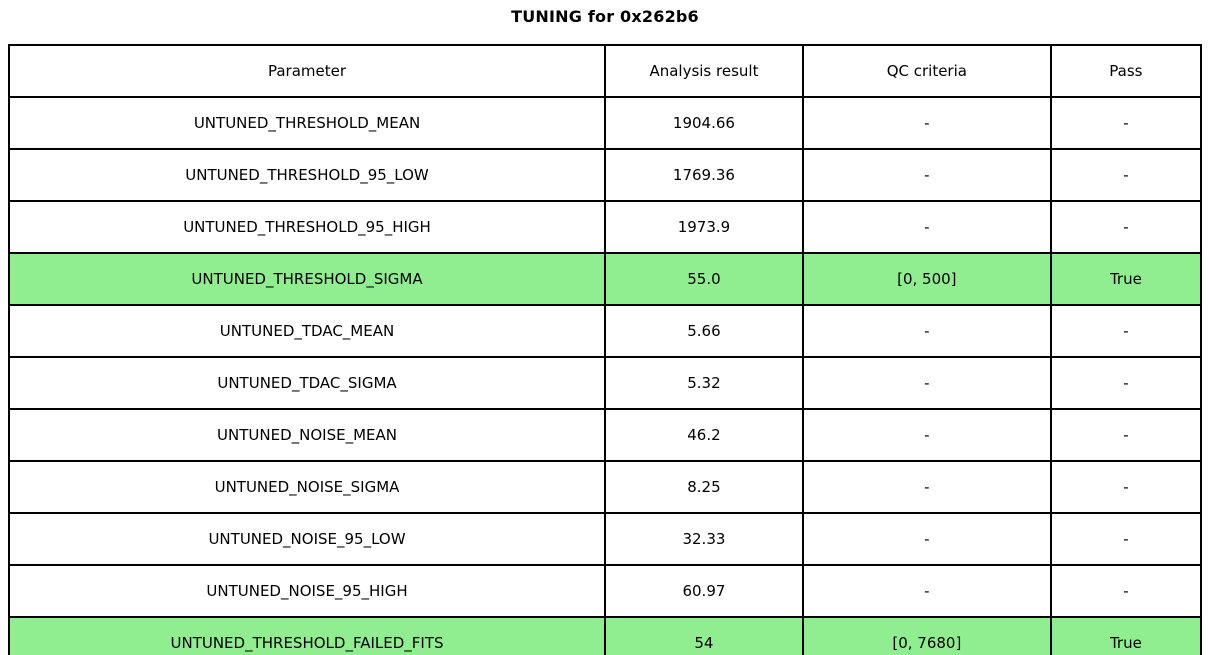 The image size is (1210, 655). Describe the element at coordinates (704, 175) in the screenshot. I see `cell-analysis-result: 1769.36` at that location.